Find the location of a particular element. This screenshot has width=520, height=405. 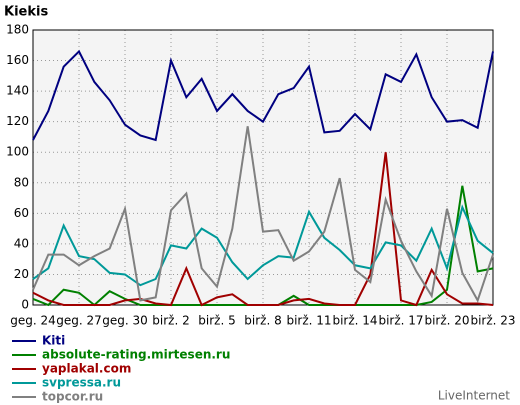

y-tick-label: 80 is located at coordinates (21, 182).